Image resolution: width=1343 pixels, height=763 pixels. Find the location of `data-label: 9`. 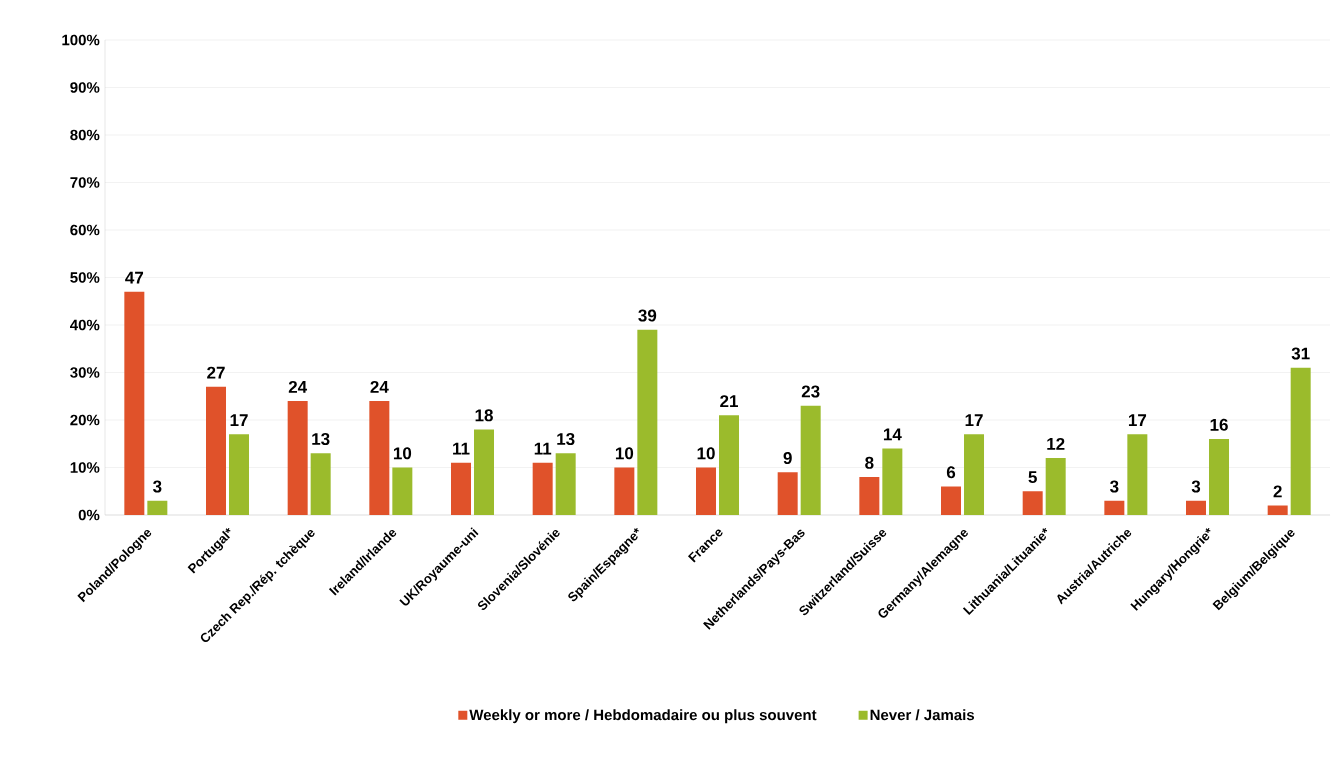

data-label: 9 is located at coordinates (787, 458).